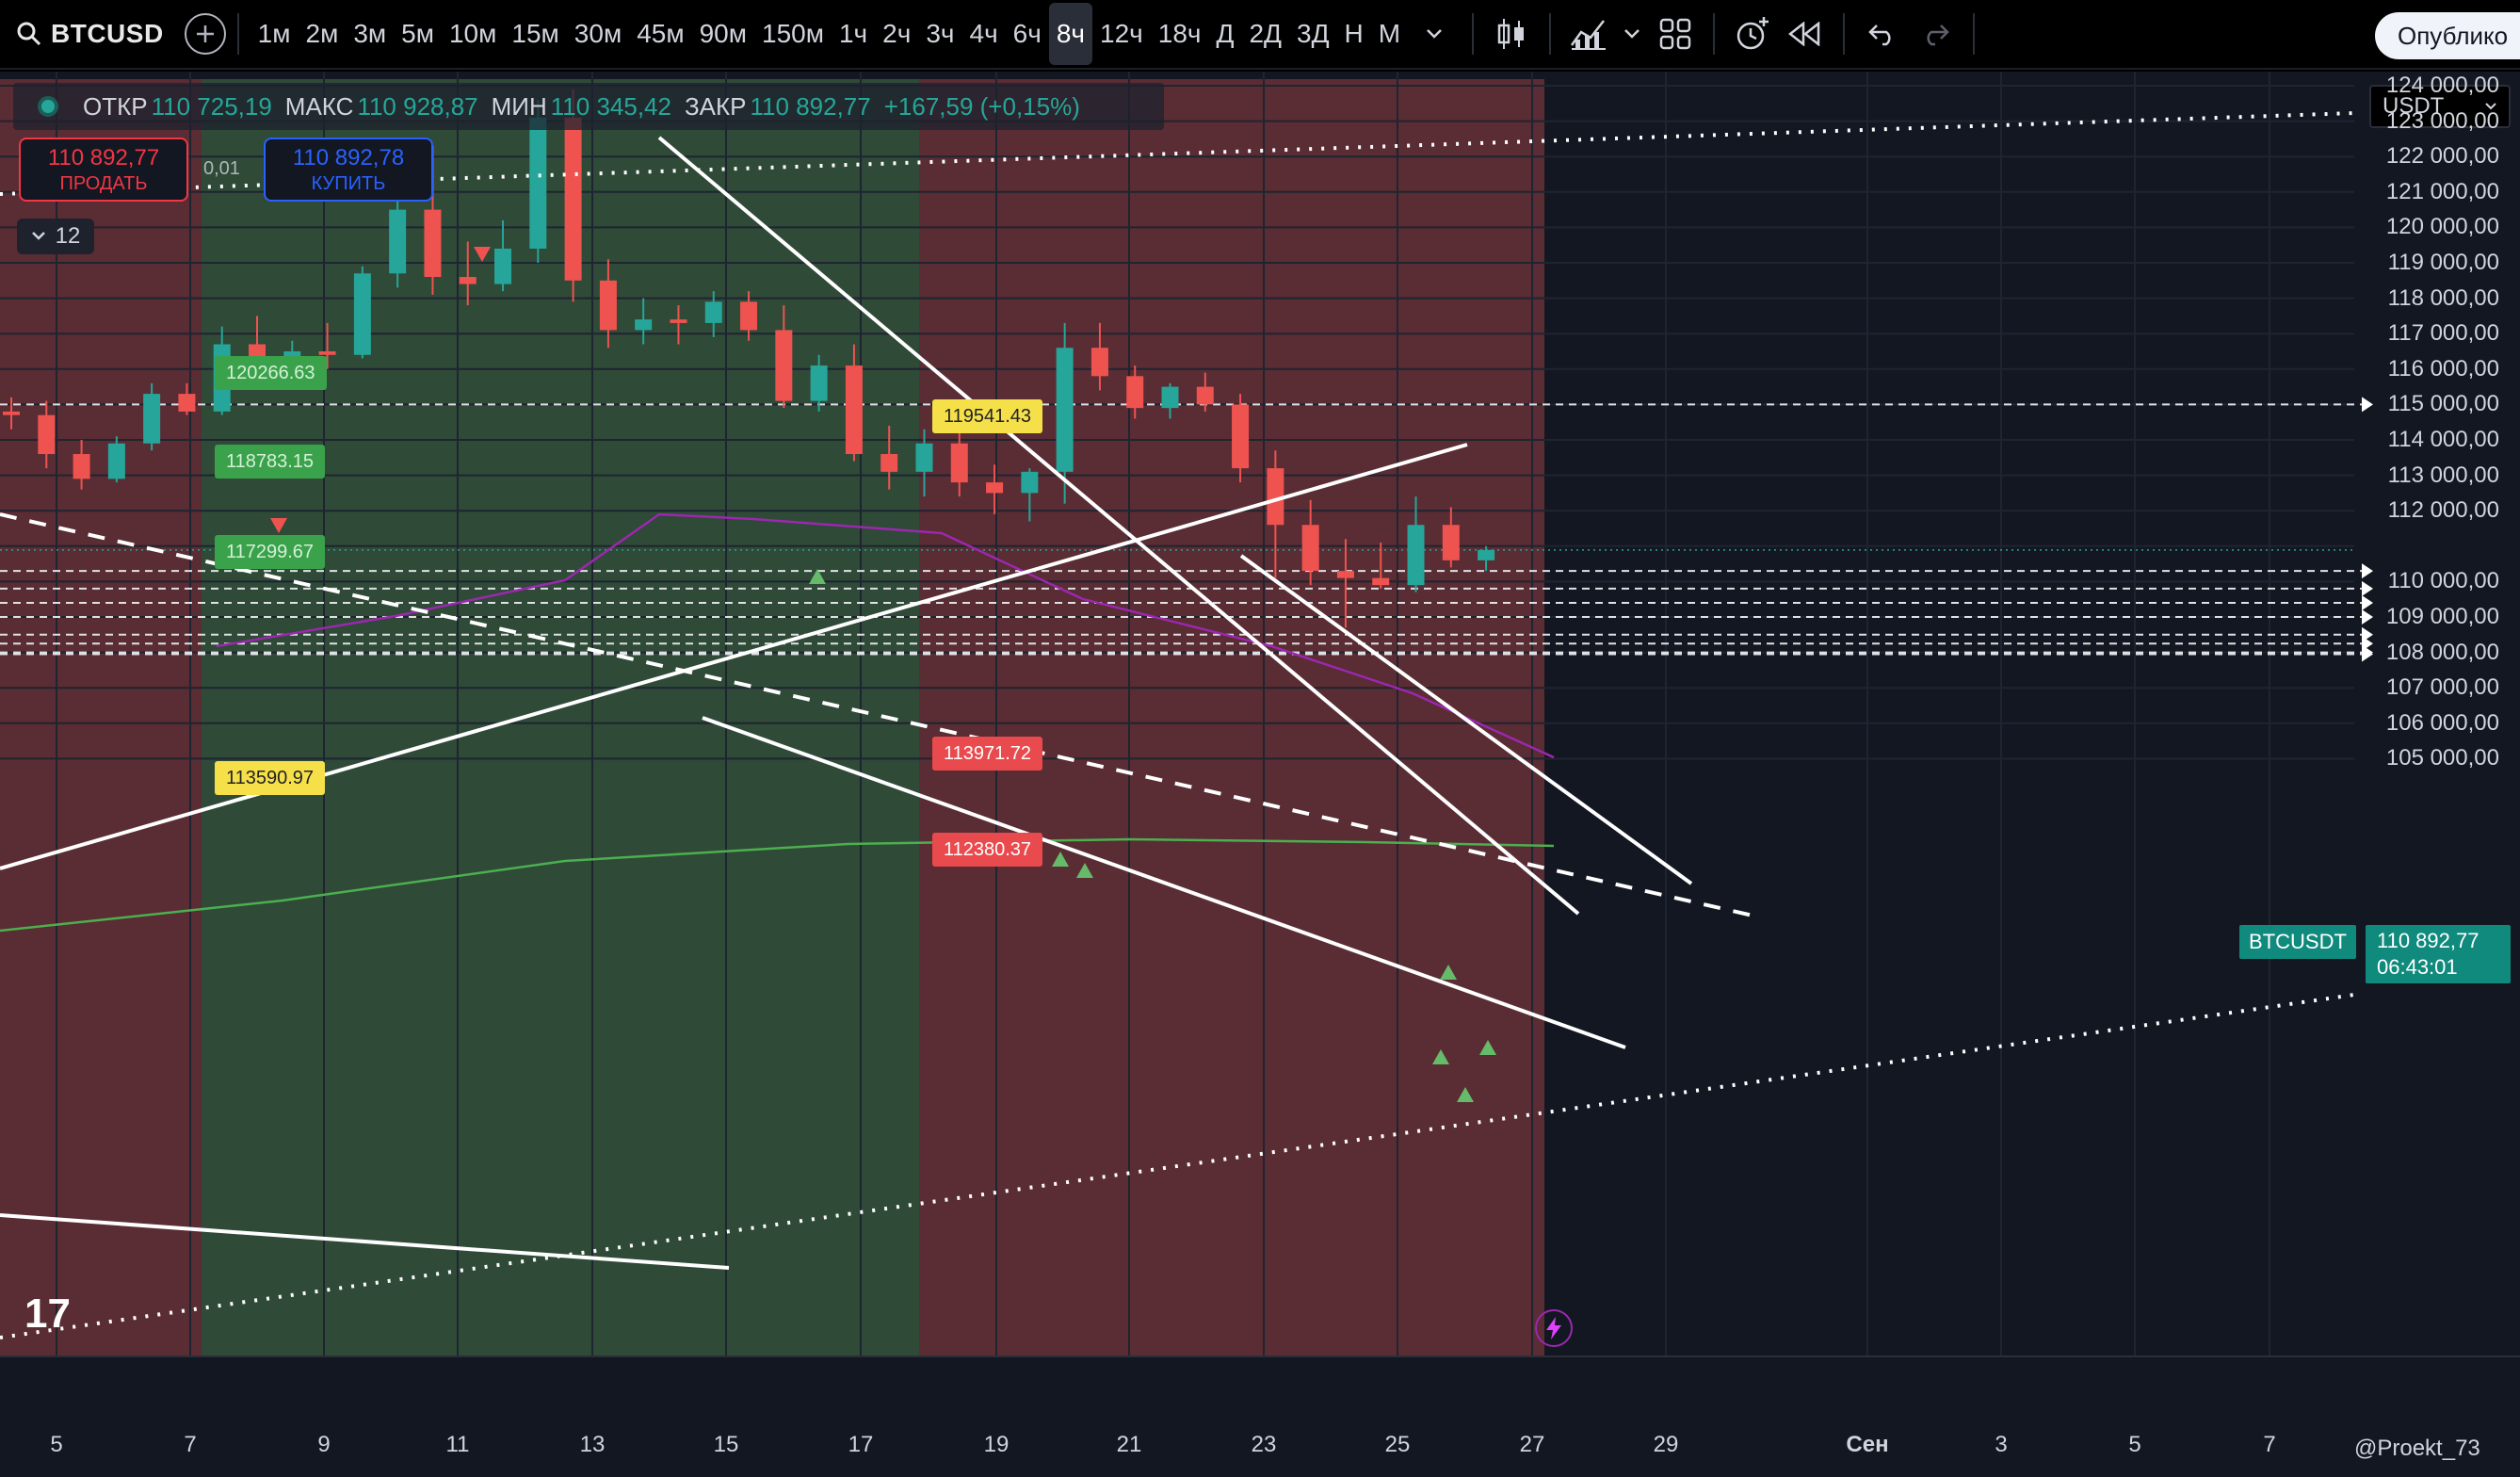 Image resolution: width=2520 pixels, height=1477 pixels. Describe the element at coordinates (348, 183) in the screenshot. I see `buy-label: КУПИТЬ` at that location.